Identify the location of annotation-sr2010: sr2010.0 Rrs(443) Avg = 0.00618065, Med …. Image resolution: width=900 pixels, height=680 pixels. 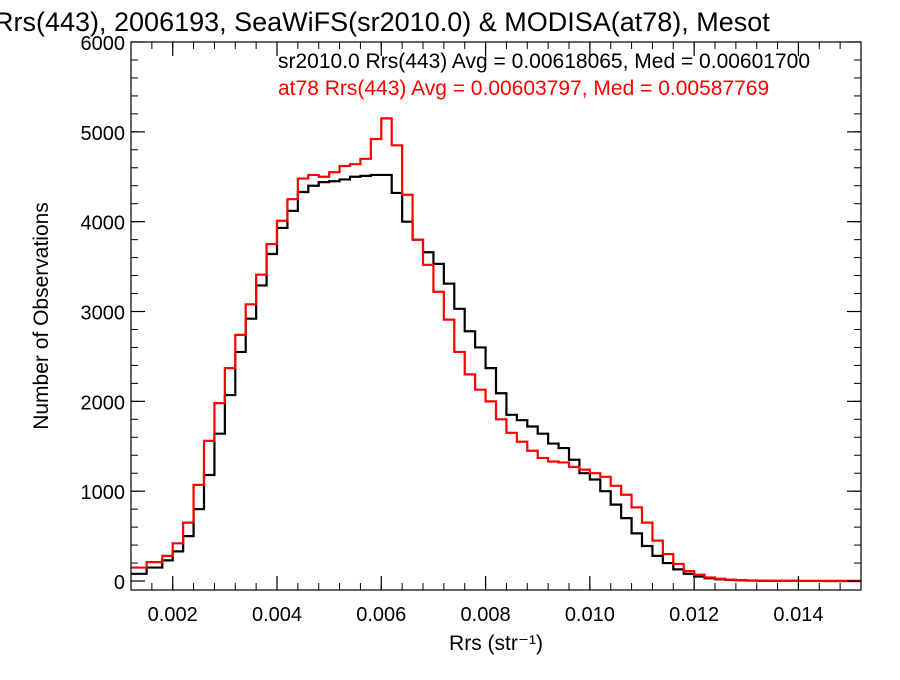
(544, 61).